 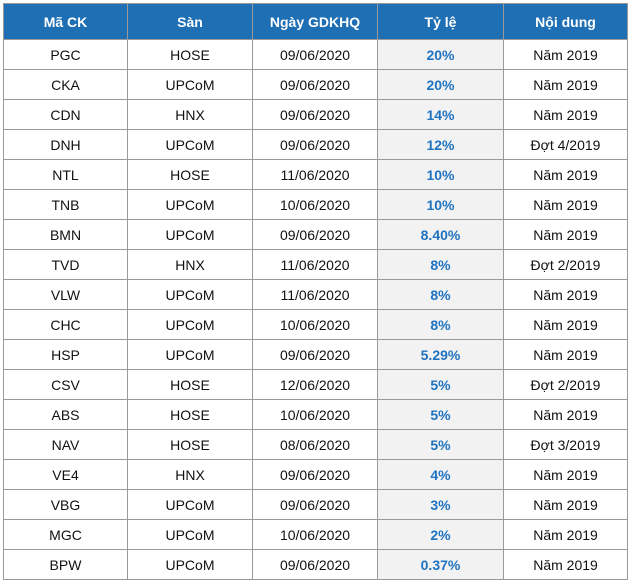 I want to click on header-stock-code: Mã CK, so click(x=65, y=21).